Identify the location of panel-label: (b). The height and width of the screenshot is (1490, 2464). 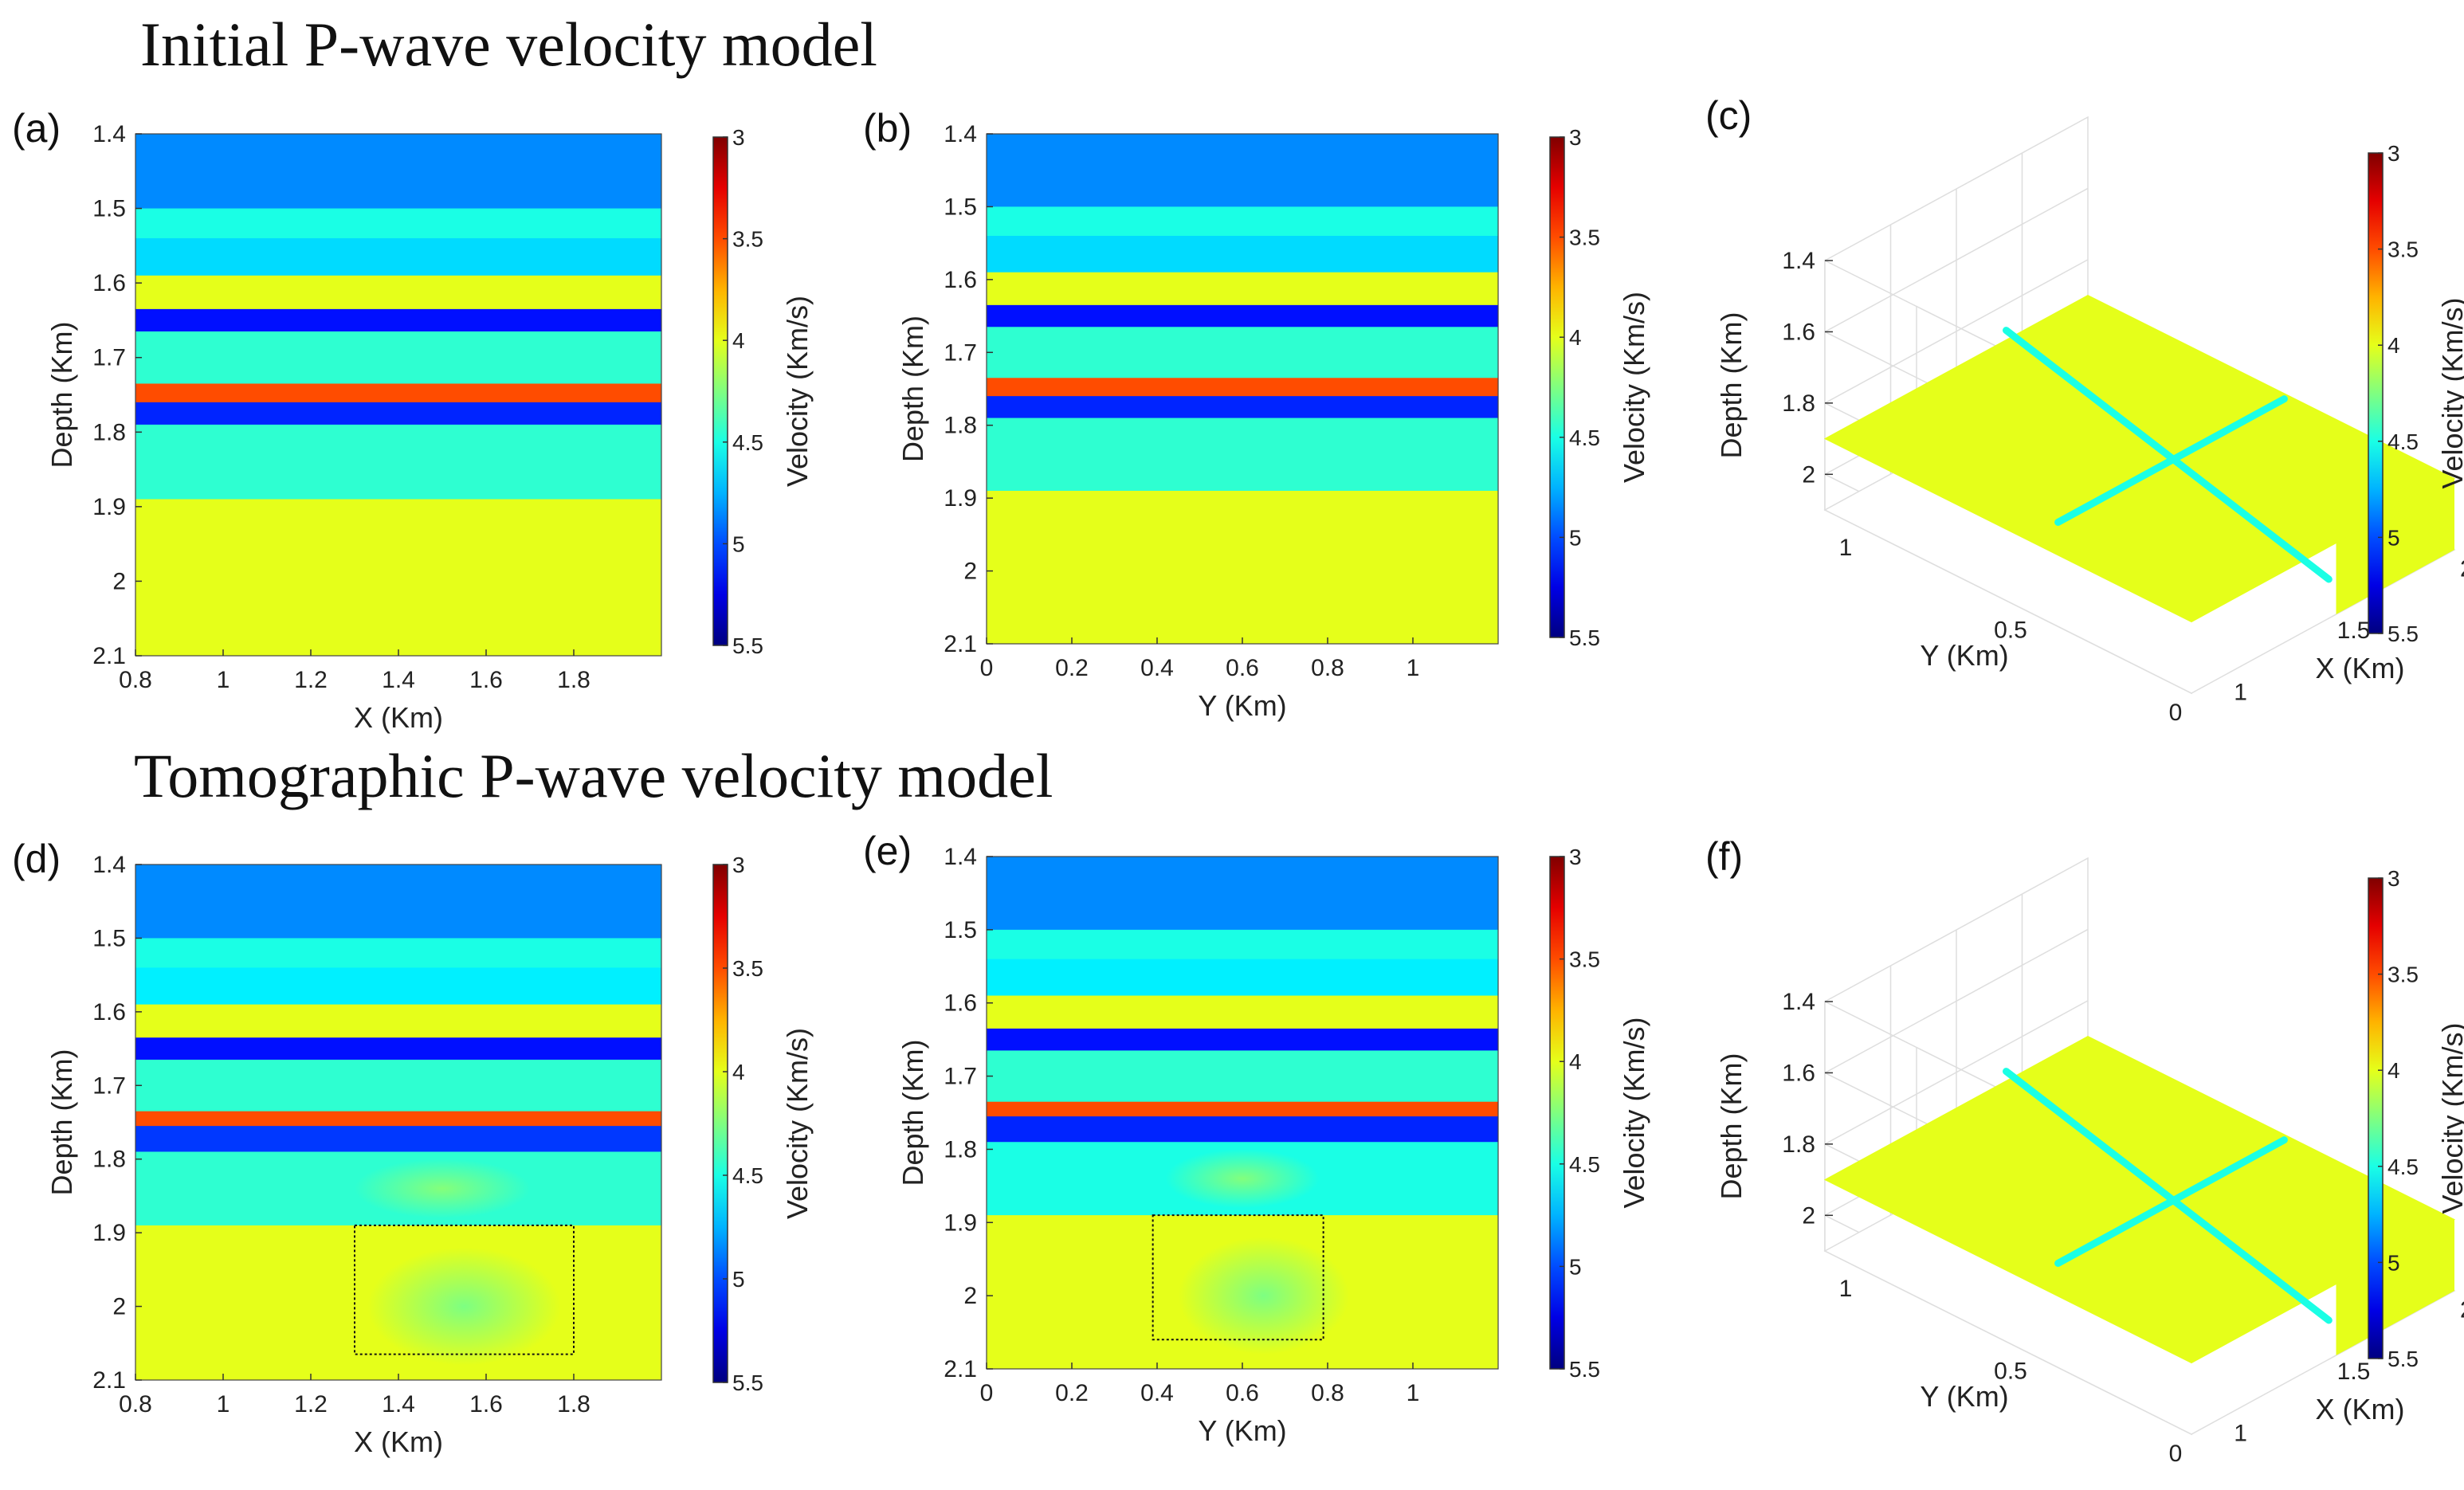
(887, 128).